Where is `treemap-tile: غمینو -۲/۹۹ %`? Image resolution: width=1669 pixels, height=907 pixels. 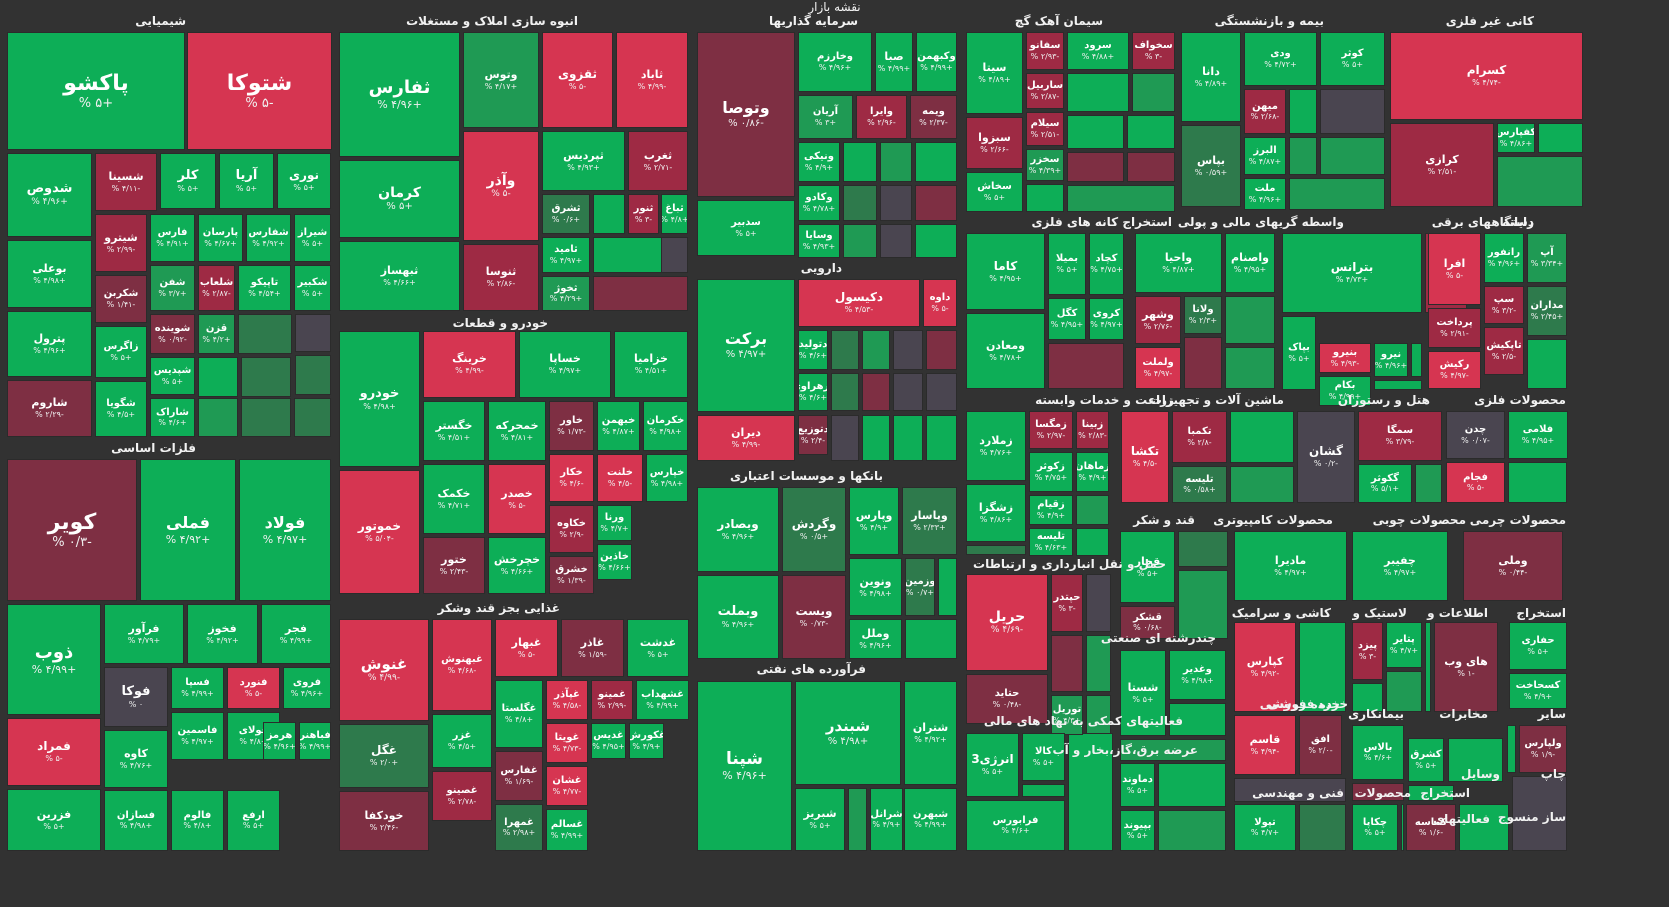
treemap-tile: غمینو -۲/۹۹ % is located at coordinates (612, 700).